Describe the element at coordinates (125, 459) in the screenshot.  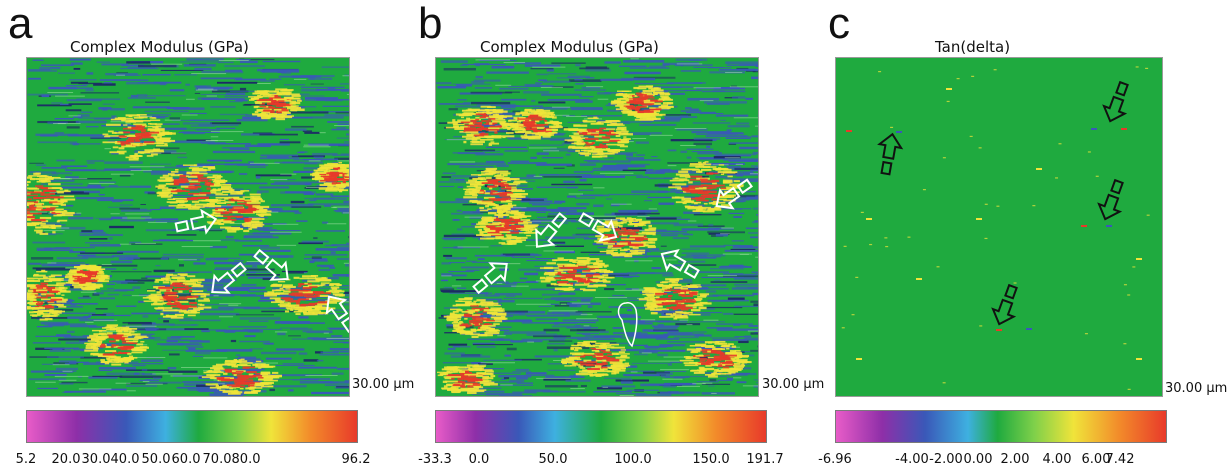
I see `colorbar-tick-label: 40.0` at that location.